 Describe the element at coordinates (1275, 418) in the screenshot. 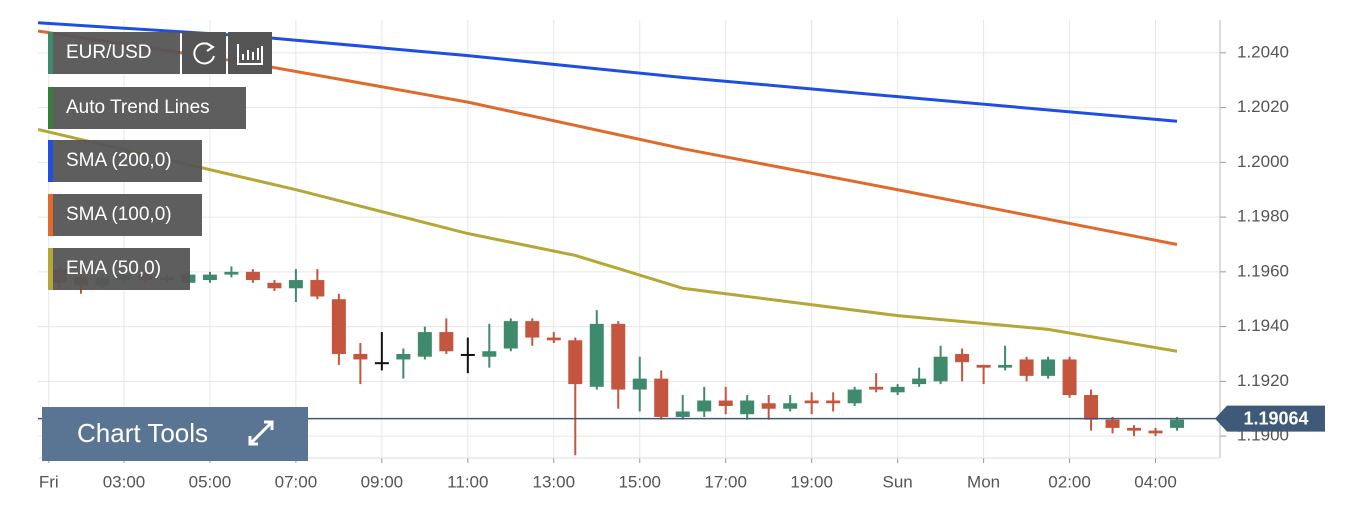

I see `last-price-label: 1.19064` at that location.